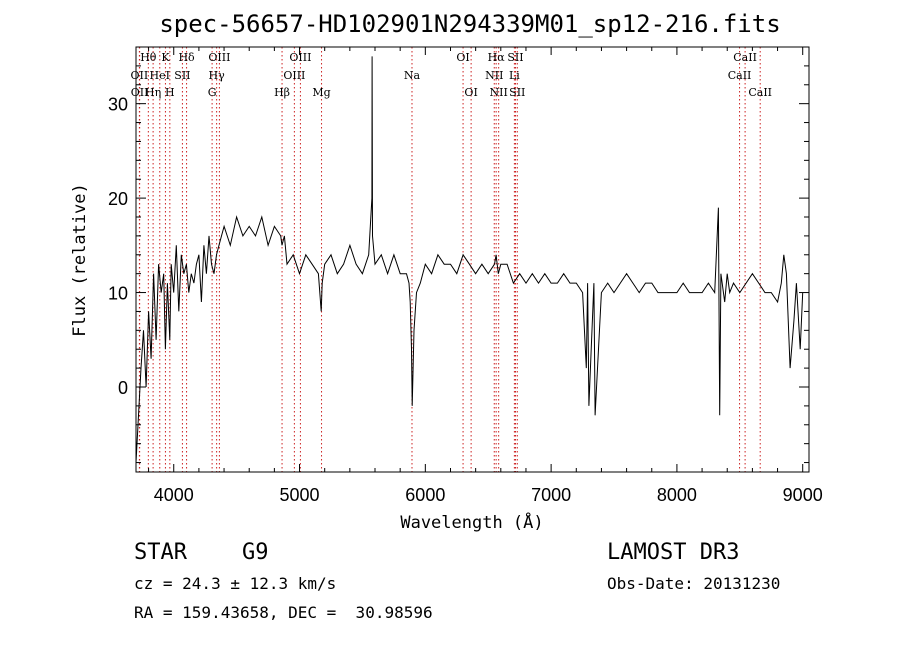 The height and width of the screenshot is (649, 900). What do you see at coordinates (123, 388) in the screenshot?
I see `y-tick-label: 0` at bounding box center [123, 388].